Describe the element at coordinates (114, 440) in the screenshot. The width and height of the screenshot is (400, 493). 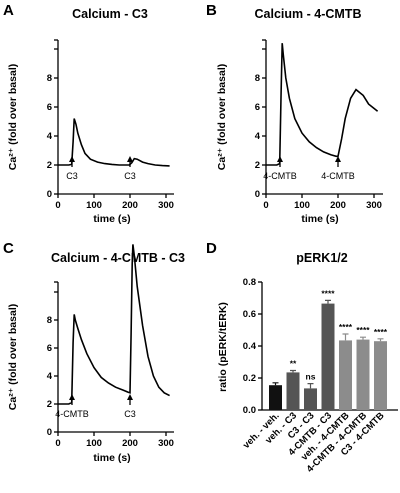
I see `panel-c-x-ticks: 0 100 200 300` at that location.